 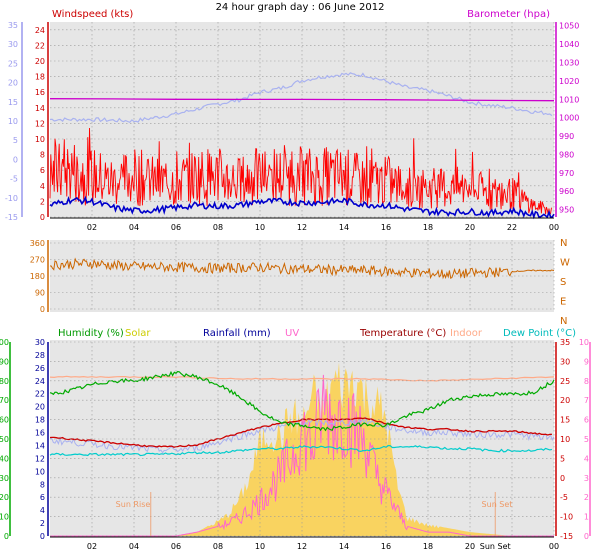 What do you see at coordinates (586, 536) in the screenshot?
I see `uv-tick-label: 0` at bounding box center [586, 536].